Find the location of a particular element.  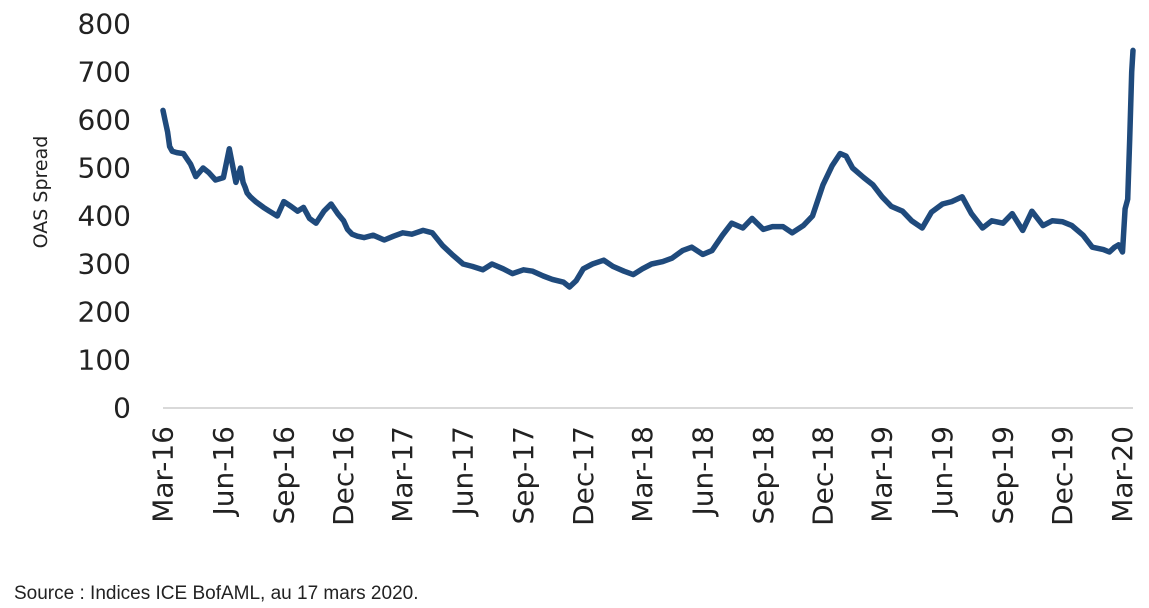

x-tick-label: Mar-19 is located at coordinates (882, 474).